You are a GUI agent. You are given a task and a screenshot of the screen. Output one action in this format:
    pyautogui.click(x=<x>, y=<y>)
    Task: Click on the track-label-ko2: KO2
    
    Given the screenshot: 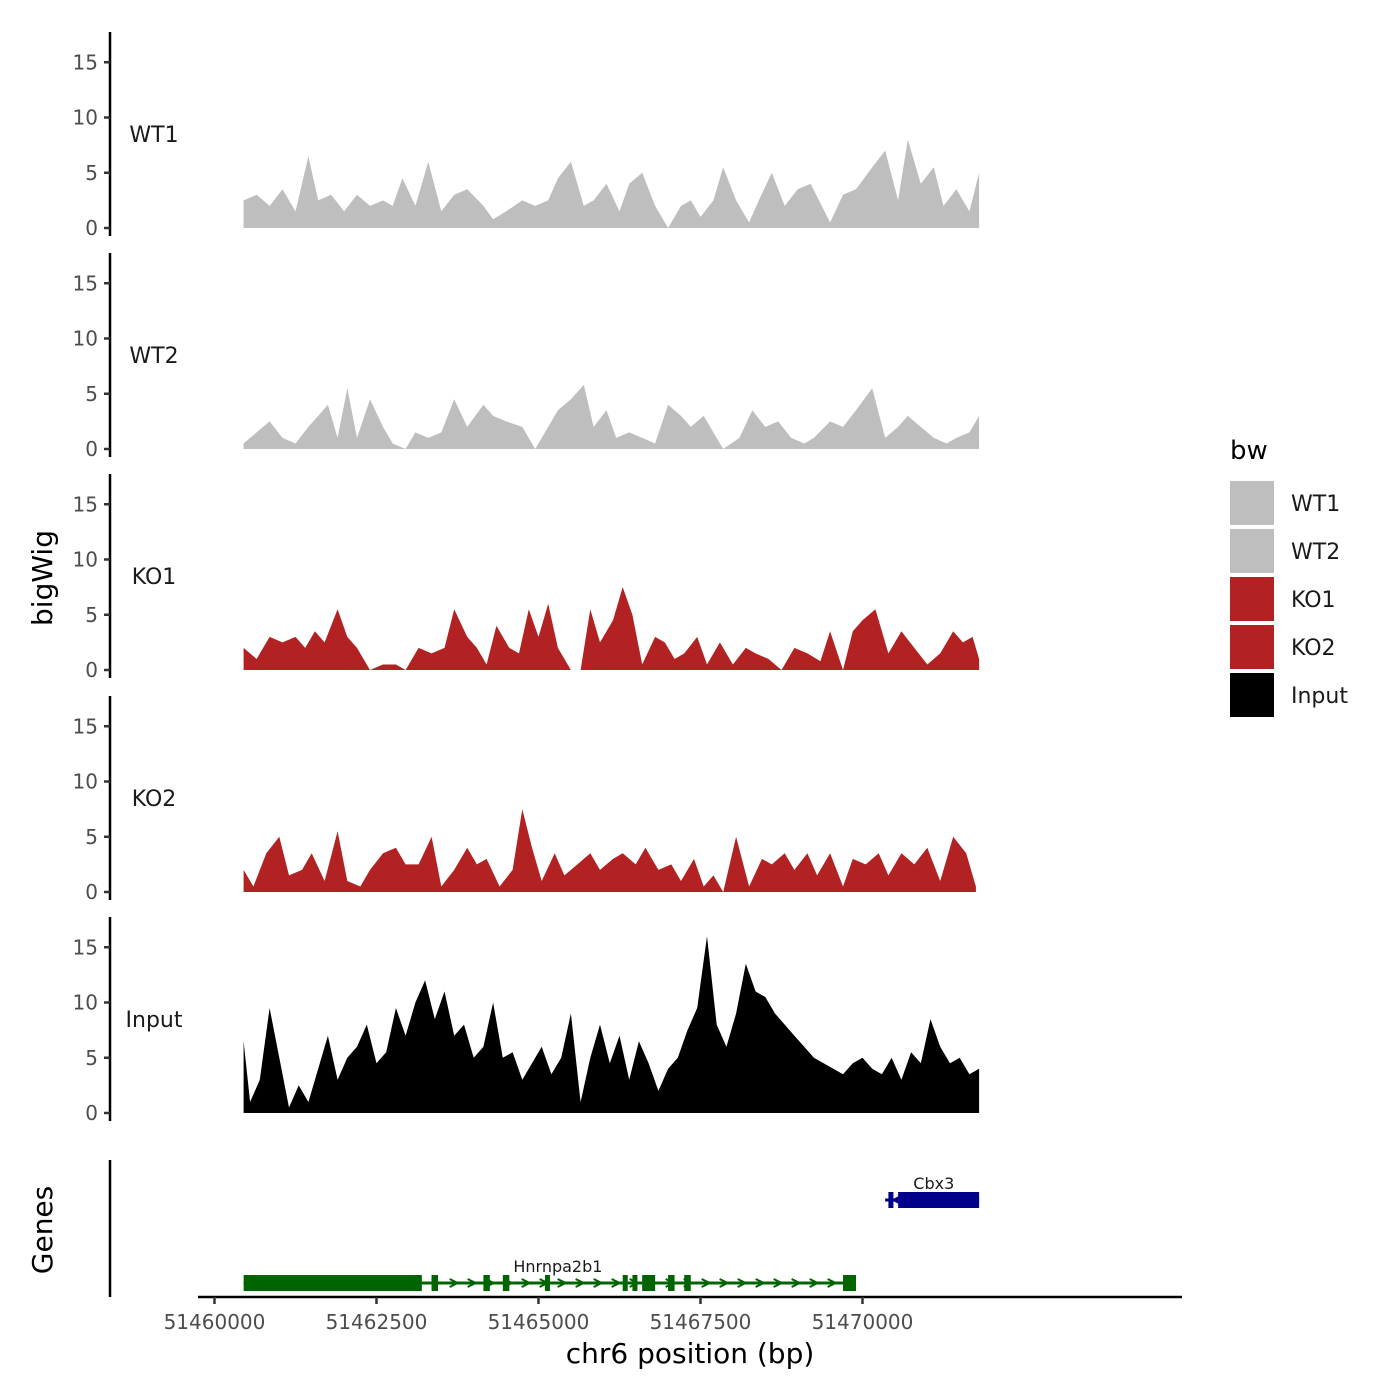 What is the action you would take?
    pyautogui.click(x=154, y=799)
    